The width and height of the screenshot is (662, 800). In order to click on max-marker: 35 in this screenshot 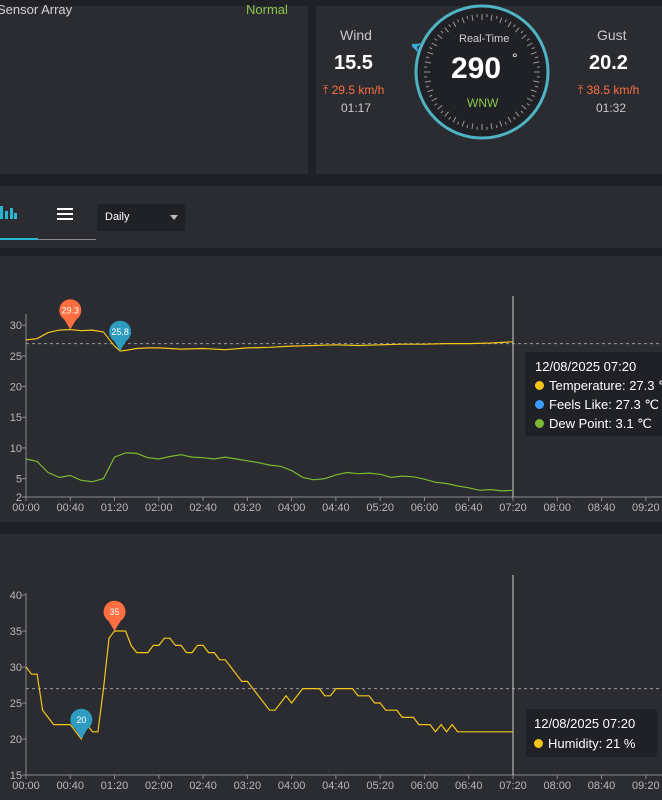, I will do `click(114, 615)`.